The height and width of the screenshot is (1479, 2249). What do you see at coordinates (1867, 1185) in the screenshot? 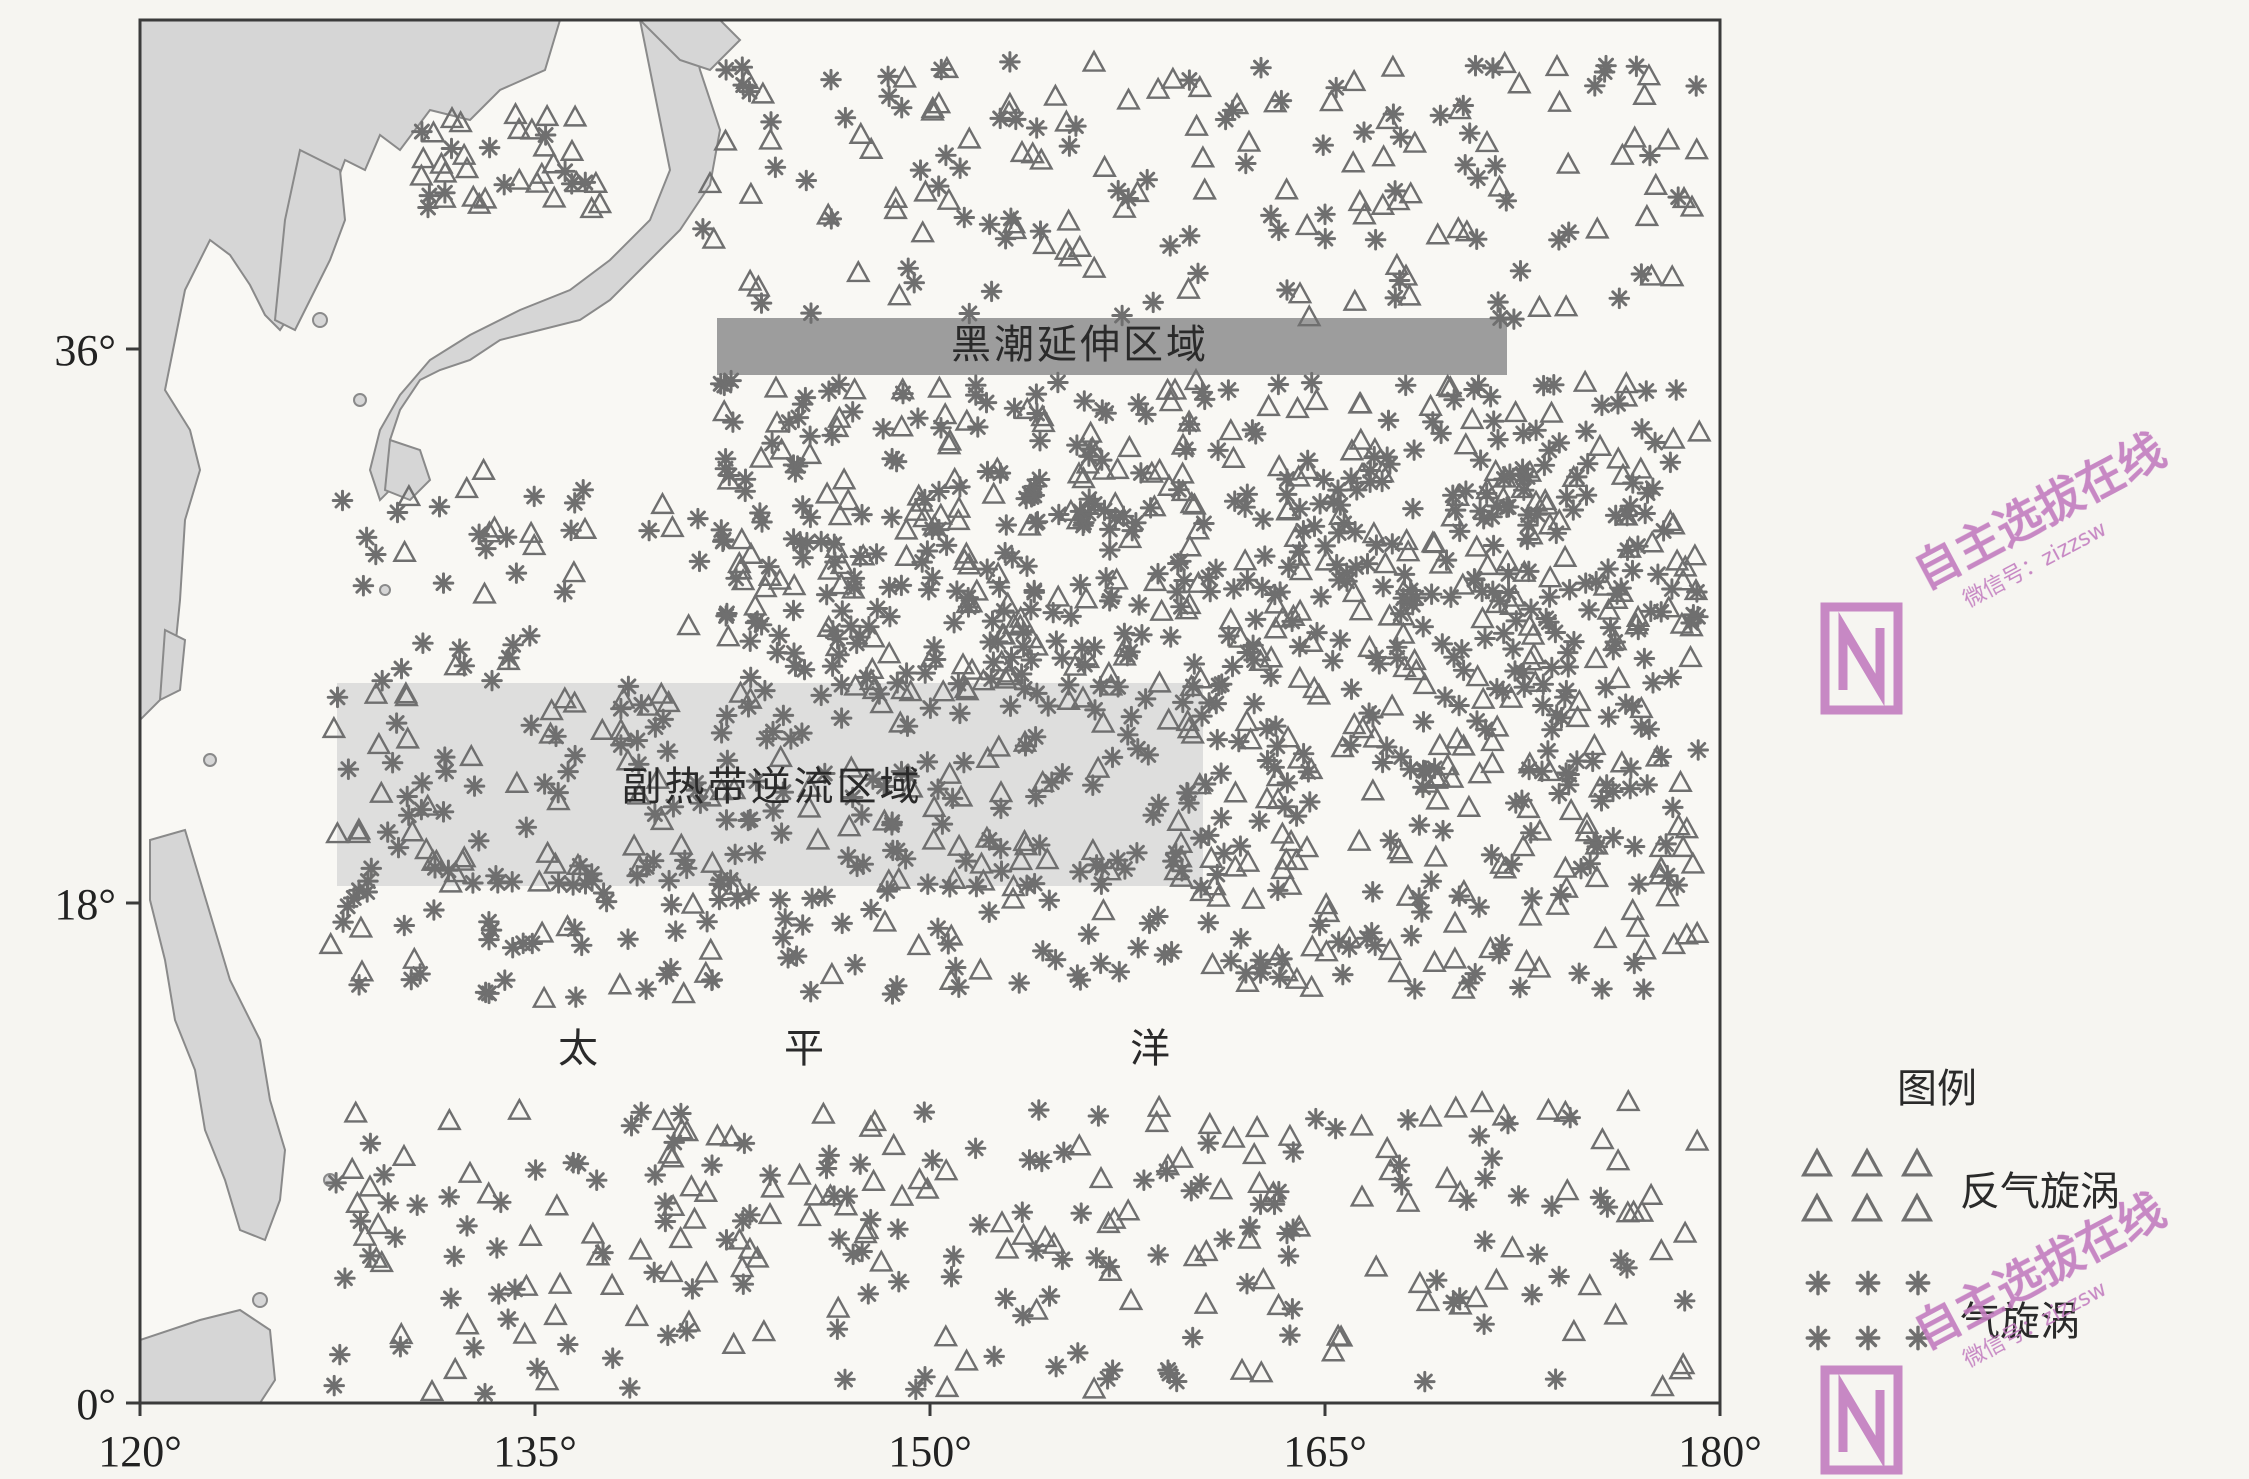
I see `anticyclonic-legend-symbols` at bounding box center [1867, 1185].